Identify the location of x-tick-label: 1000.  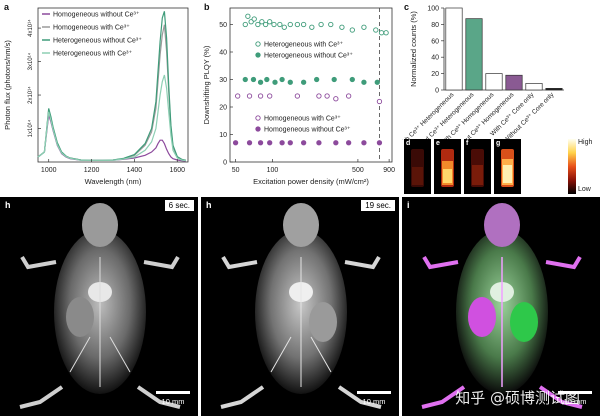
(49, 170).